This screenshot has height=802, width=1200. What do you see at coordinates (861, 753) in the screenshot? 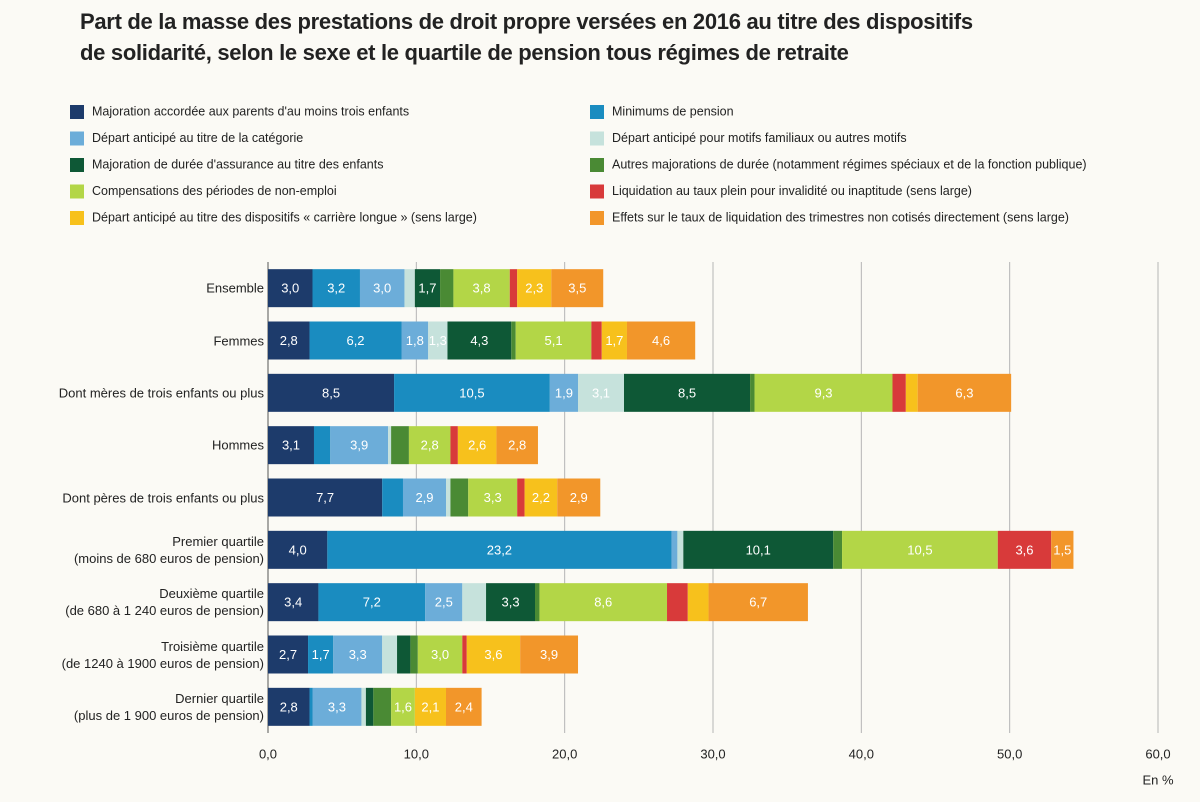
I see `x-tick-label: 40,0` at bounding box center [861, 753].